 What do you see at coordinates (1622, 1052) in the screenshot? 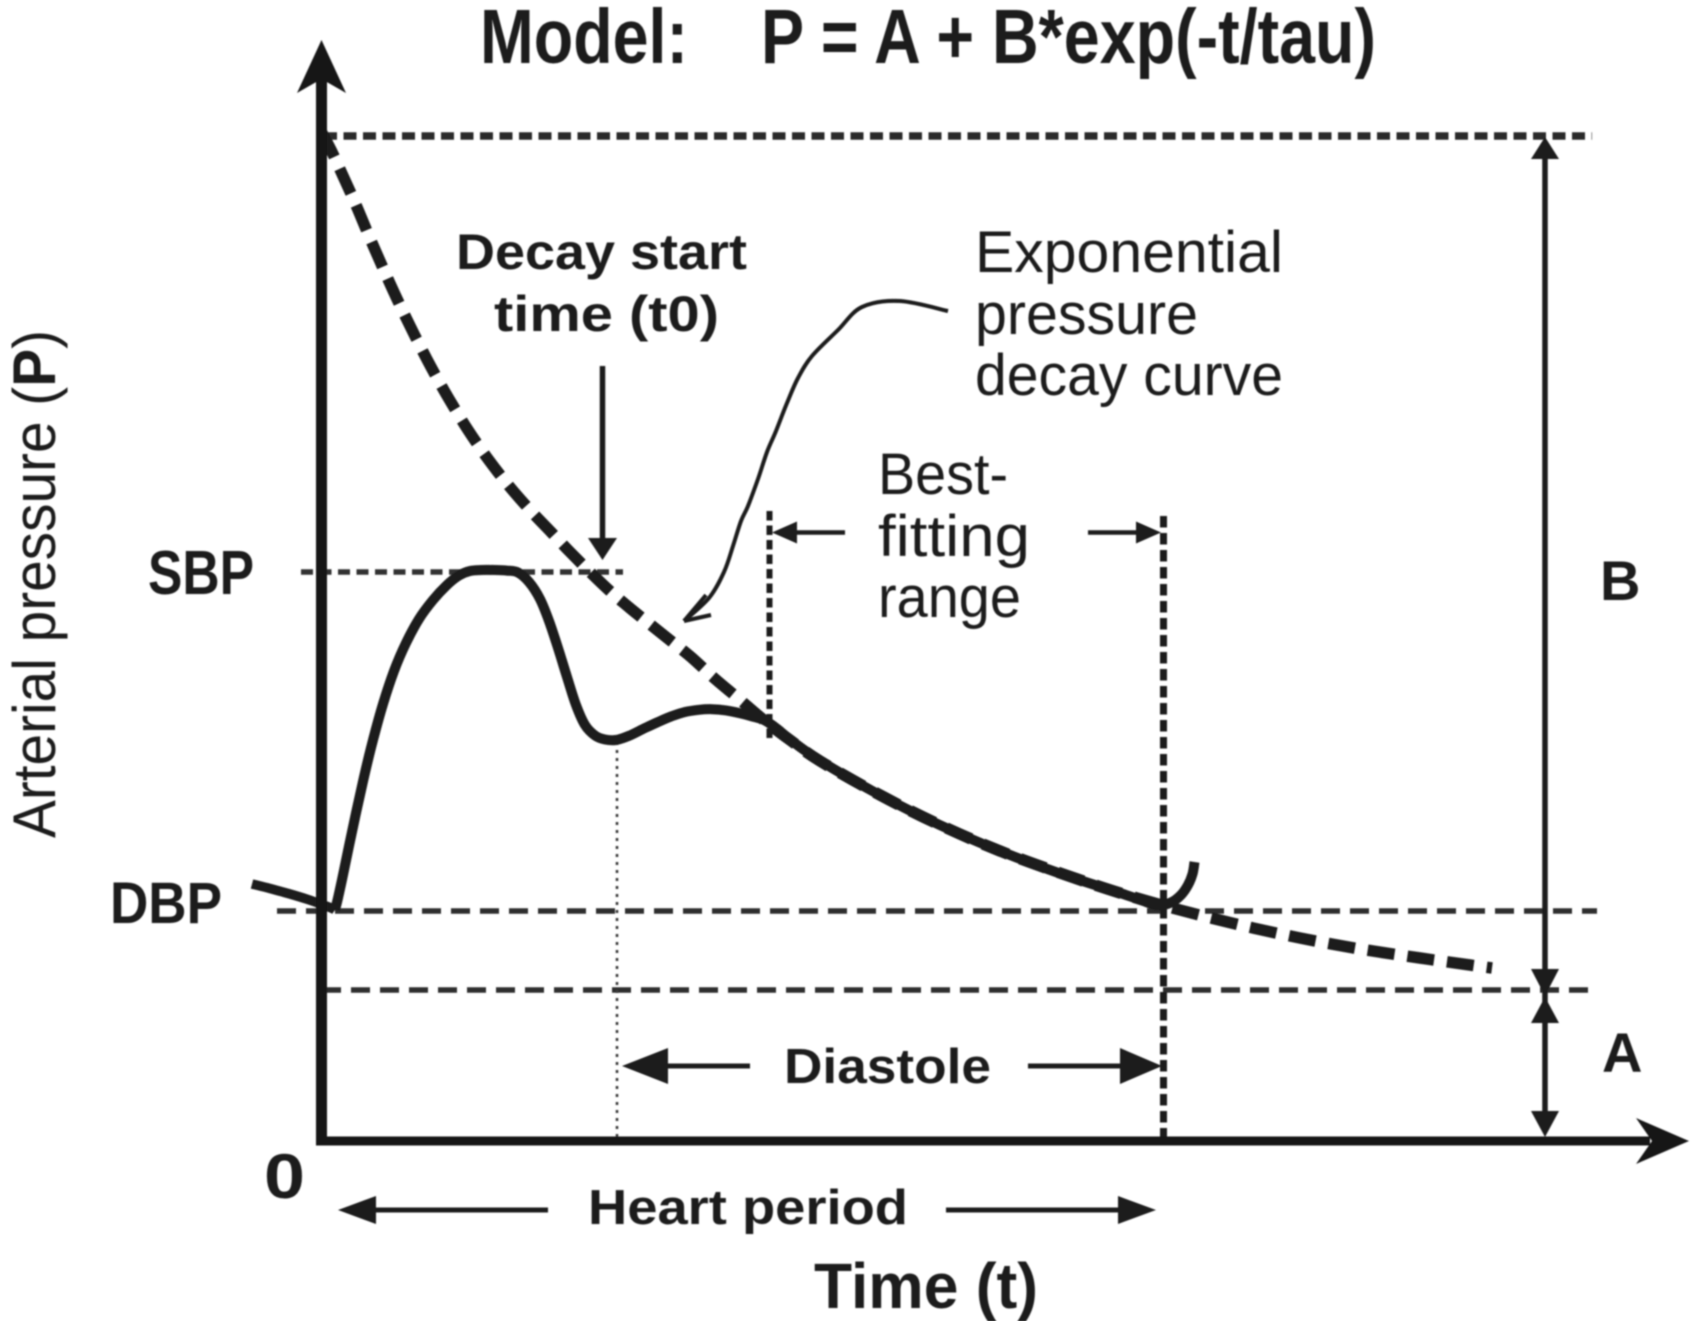
I see `svg-text: A` at bounding box center [1622, 1052].